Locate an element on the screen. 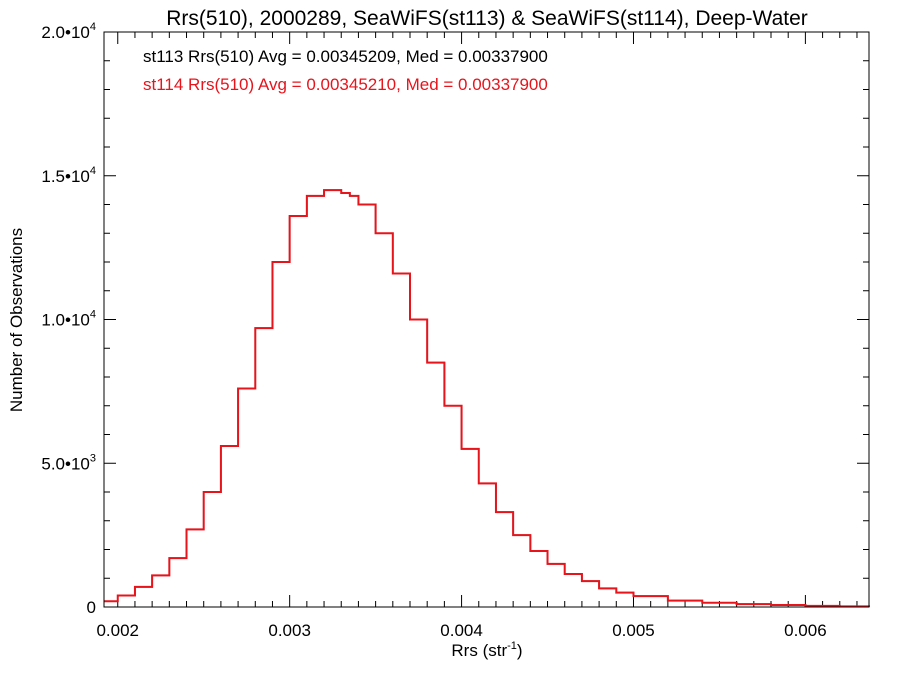 The height and width of the screenshot is (675, 900). x-tick-label: 0.003 is located at coordinates (289, 630).